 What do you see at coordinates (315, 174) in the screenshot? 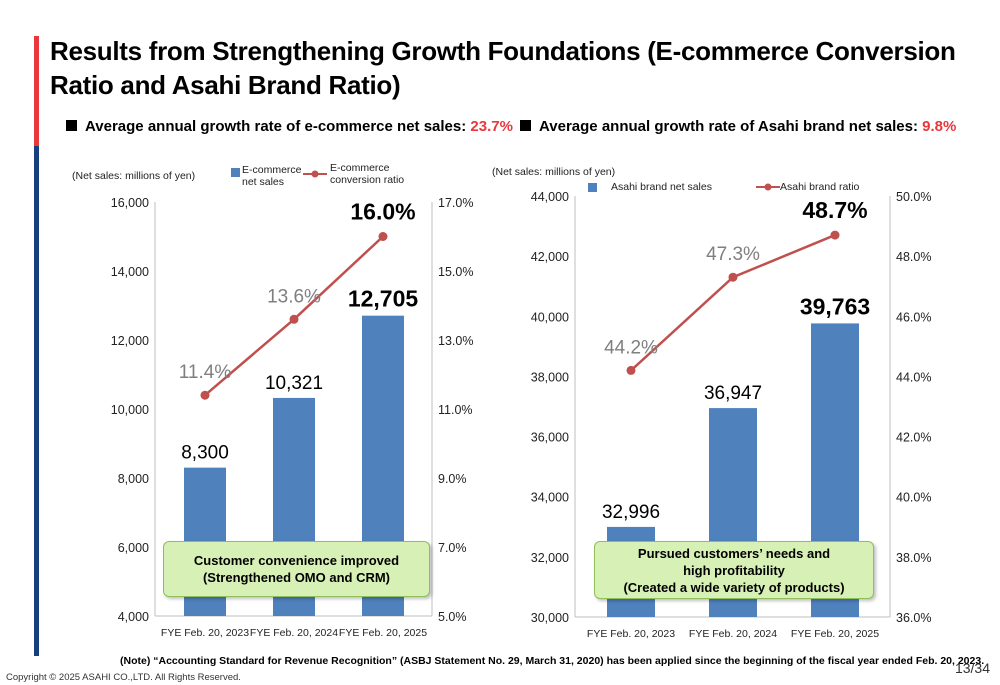
I see `ecom-legend-line-marker` at bounding box center [315, 174].